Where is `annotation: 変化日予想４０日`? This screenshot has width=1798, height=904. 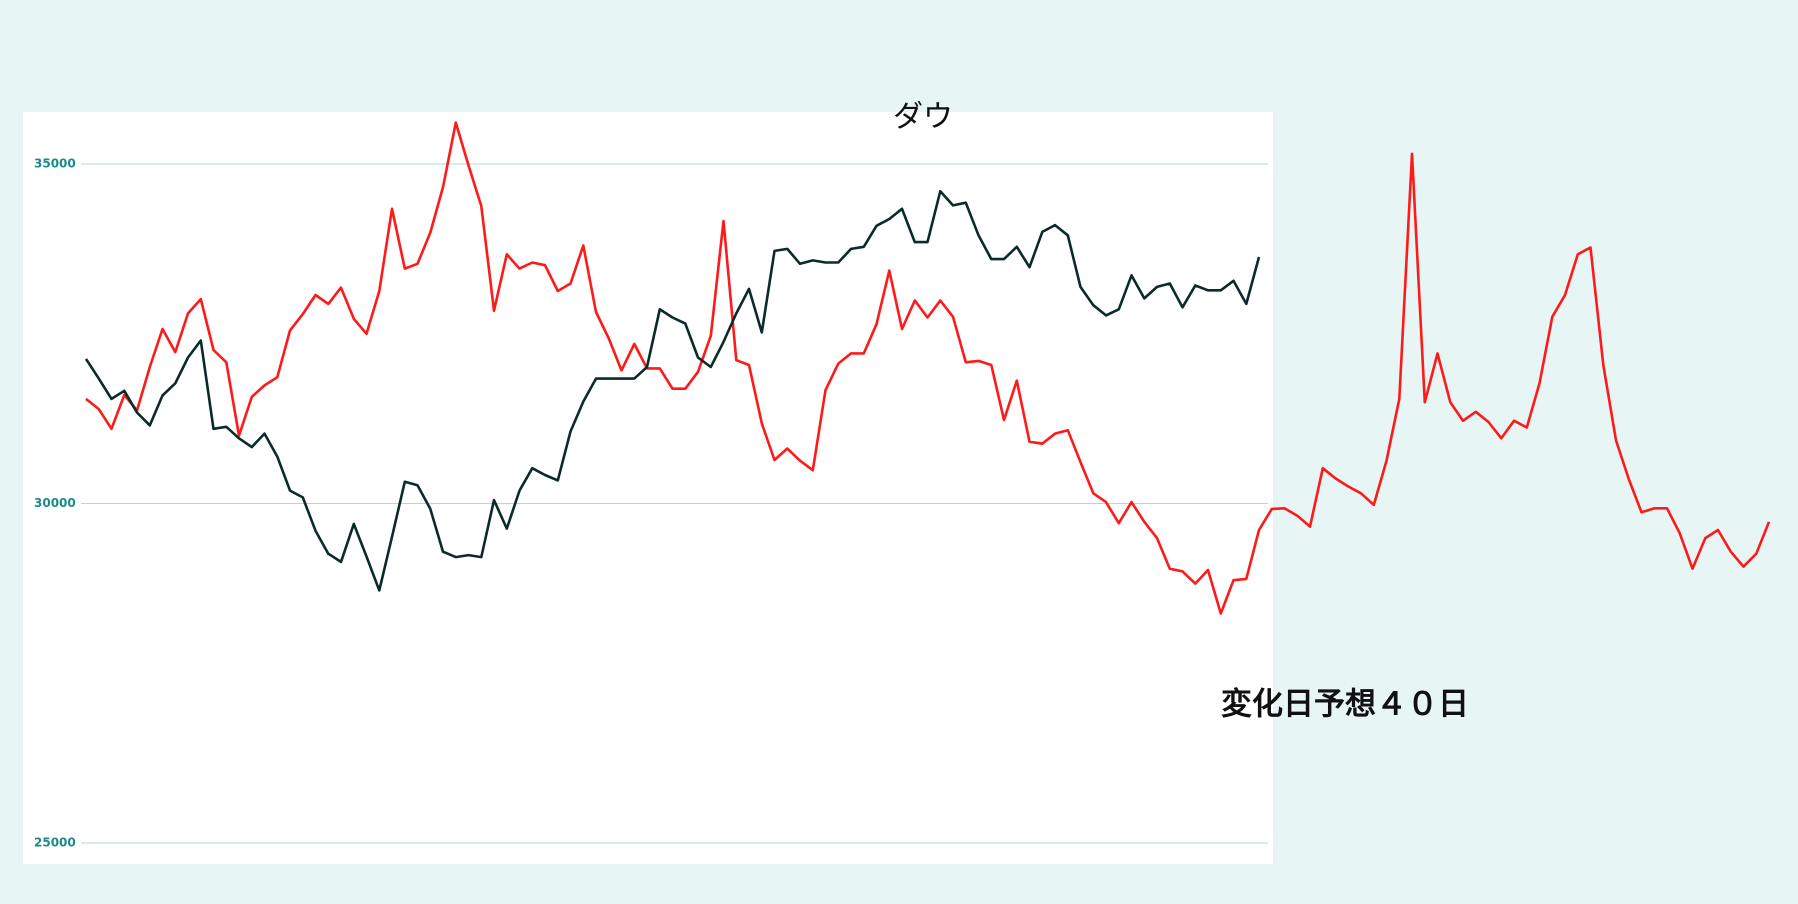
annotation: 変化日予想４０日 is located at coordinates (1345, 705).